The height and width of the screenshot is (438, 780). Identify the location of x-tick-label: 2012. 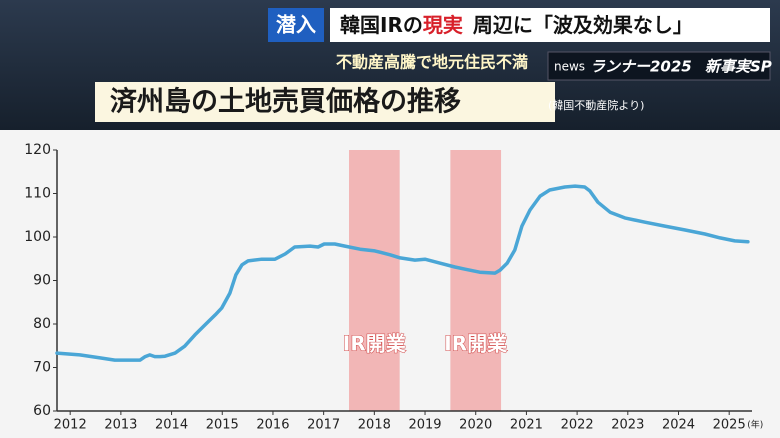
(70, 425).